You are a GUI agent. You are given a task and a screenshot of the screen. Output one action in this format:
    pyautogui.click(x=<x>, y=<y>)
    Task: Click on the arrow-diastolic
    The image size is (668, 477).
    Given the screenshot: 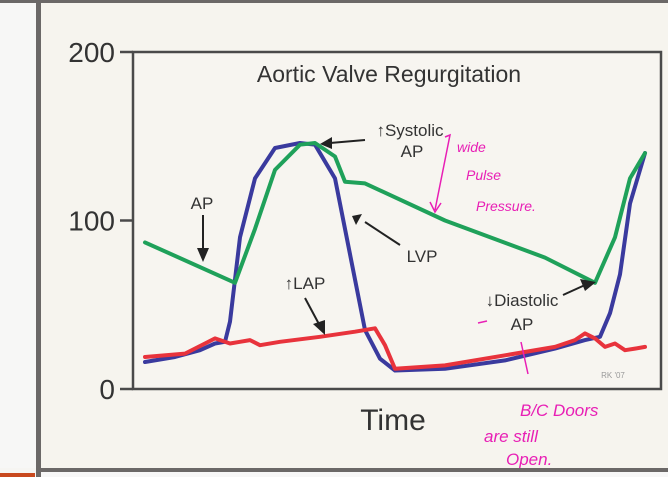 What is the action you would take?
    pyautogui.click(x=574, y=290)
    